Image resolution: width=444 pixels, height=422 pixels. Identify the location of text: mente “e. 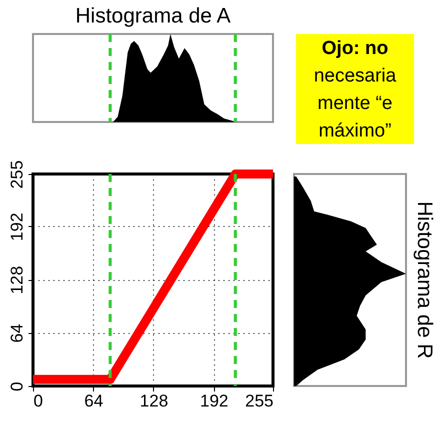
(355, 103).